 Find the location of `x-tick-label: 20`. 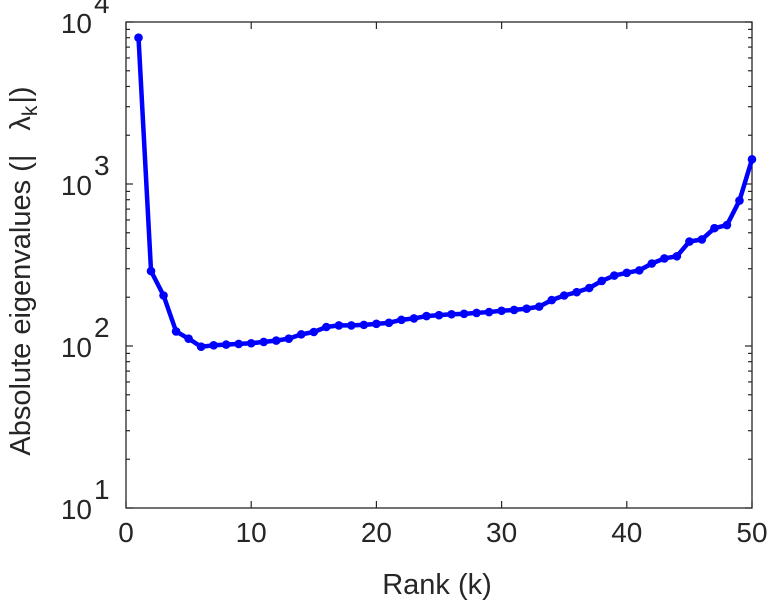

x-tick-label: 20 is located at coordinates (376, 532).